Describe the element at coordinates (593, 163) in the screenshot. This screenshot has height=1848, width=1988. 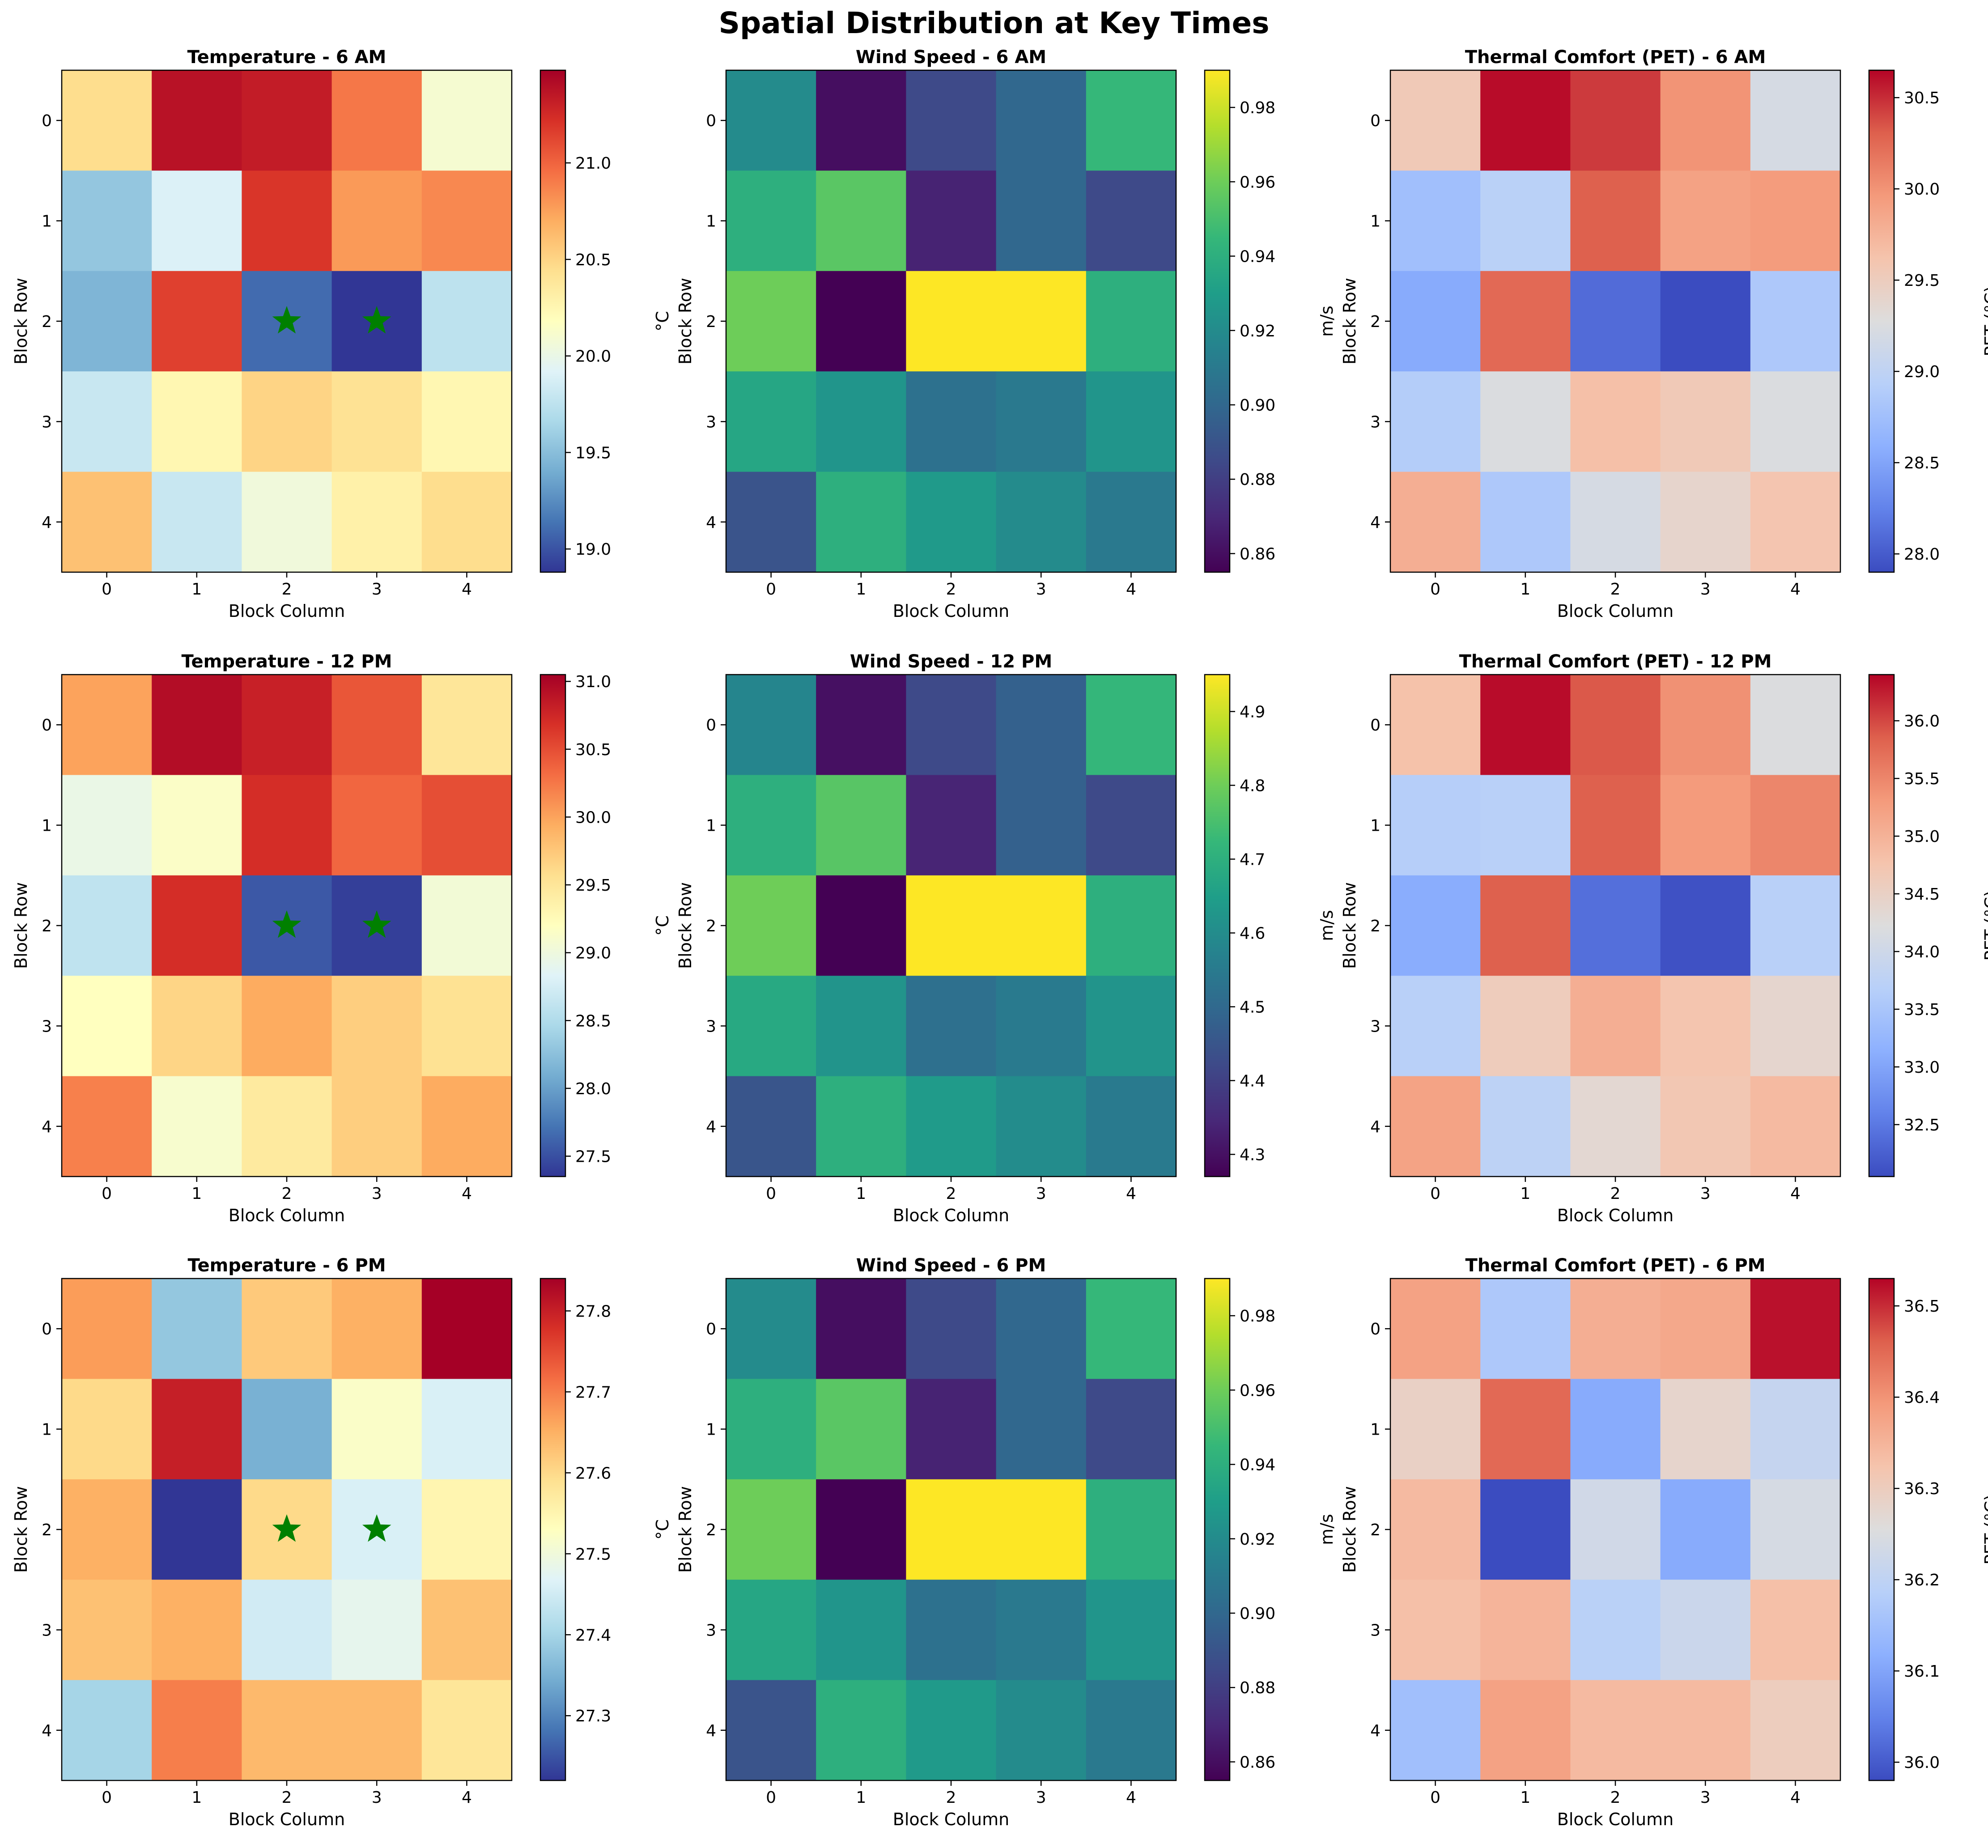
I see `colorbar-tick-label: 21.0` at that location.